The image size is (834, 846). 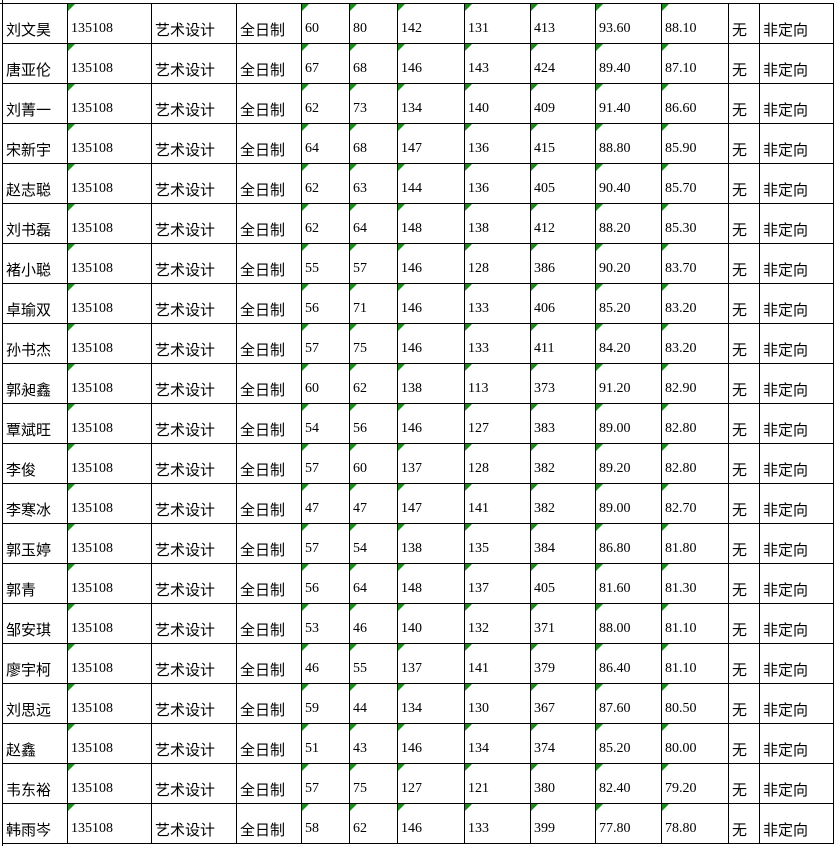 What do you see at coordinates (797, 424) in the screenshot?
I see `table-cell: 非定向` at bounding box center [797, 424].